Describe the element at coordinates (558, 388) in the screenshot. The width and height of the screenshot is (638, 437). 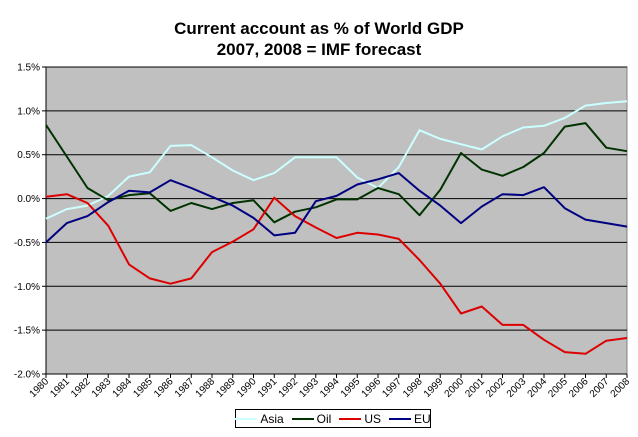
I see `x-tick-label: 2005` at that location.